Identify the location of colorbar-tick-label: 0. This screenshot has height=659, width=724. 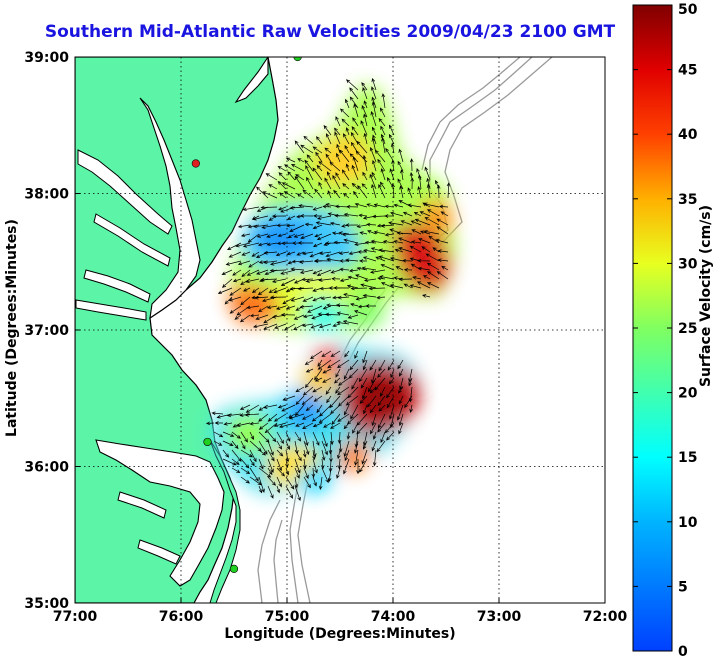
(683, 651).